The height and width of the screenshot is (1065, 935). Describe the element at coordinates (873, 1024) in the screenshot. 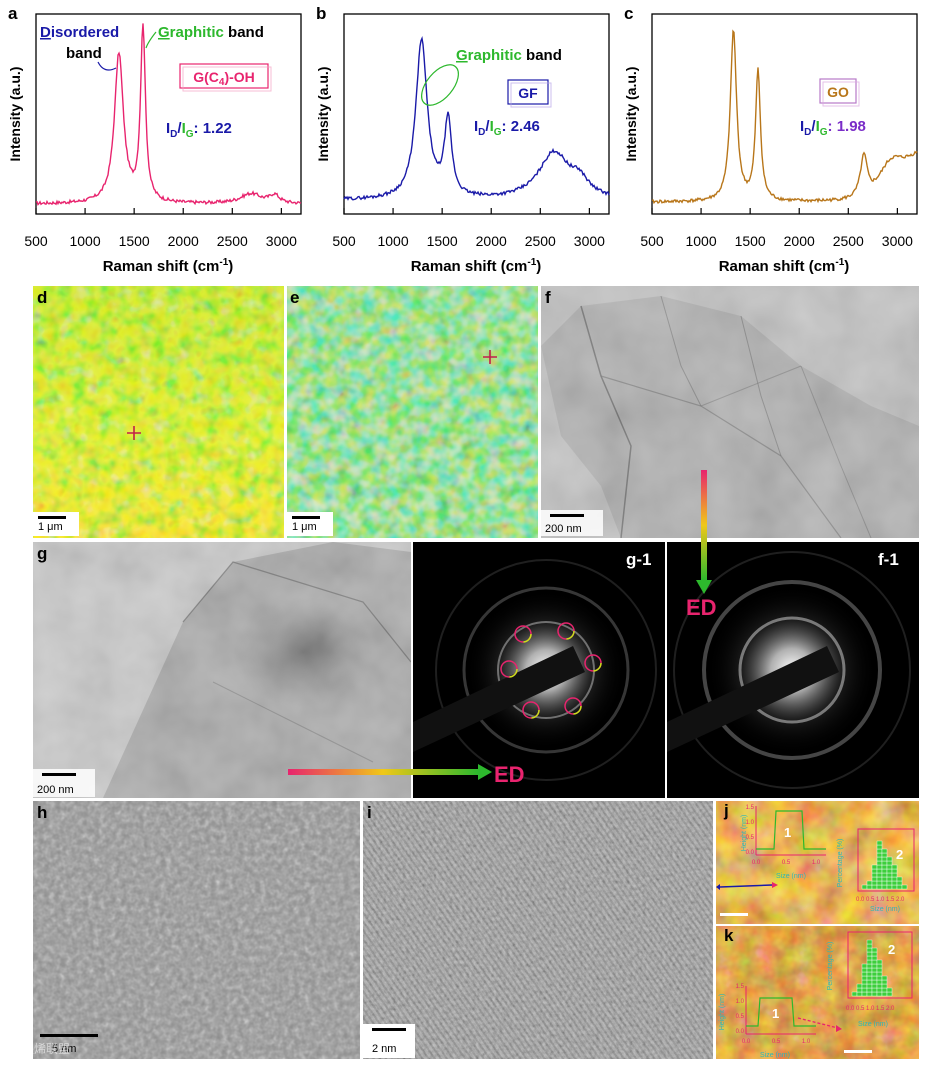

I see `afm-k-inset2-xlabel: Size (nm)` at that location.